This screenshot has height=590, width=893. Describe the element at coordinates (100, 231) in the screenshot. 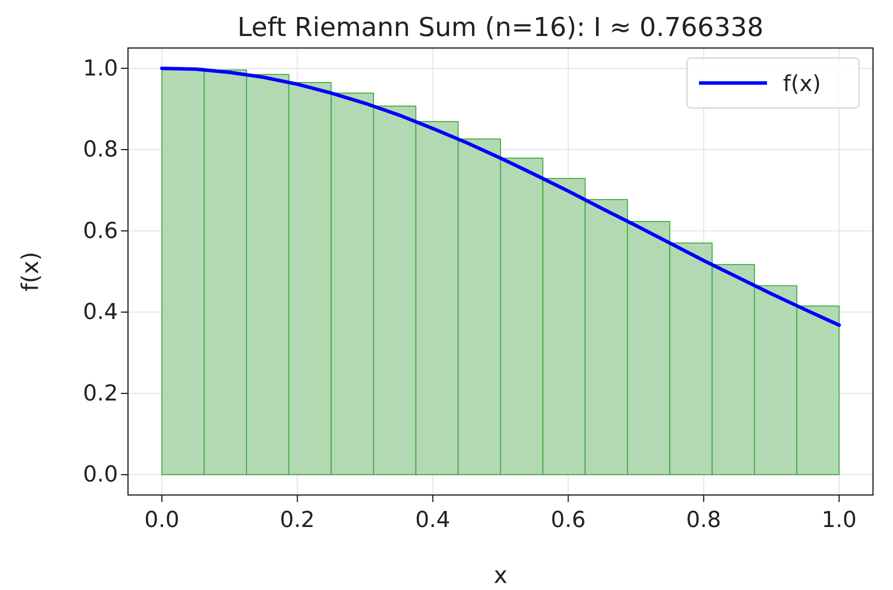

I see `y-tick-label: 0.6` at that location.